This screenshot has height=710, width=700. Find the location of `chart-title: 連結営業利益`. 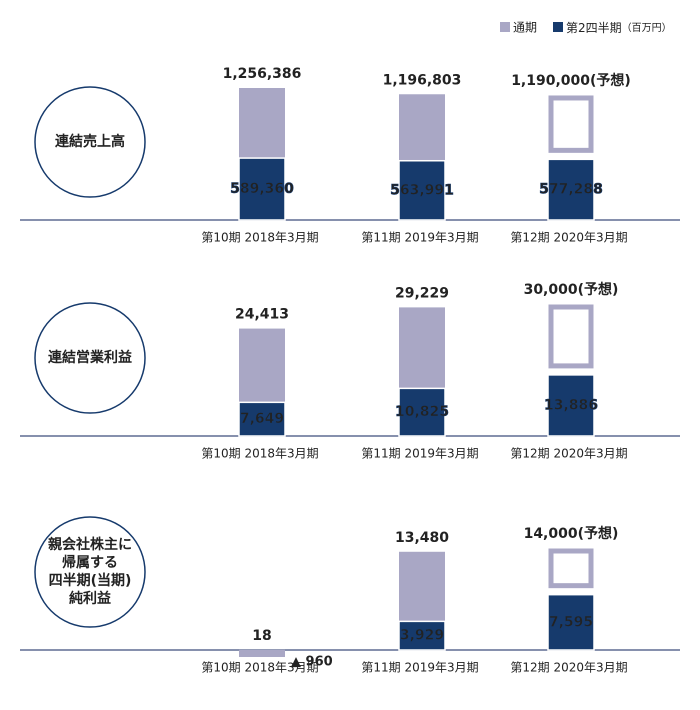

chart-title: 連結営業利益 is located at coordinates (90, 357).